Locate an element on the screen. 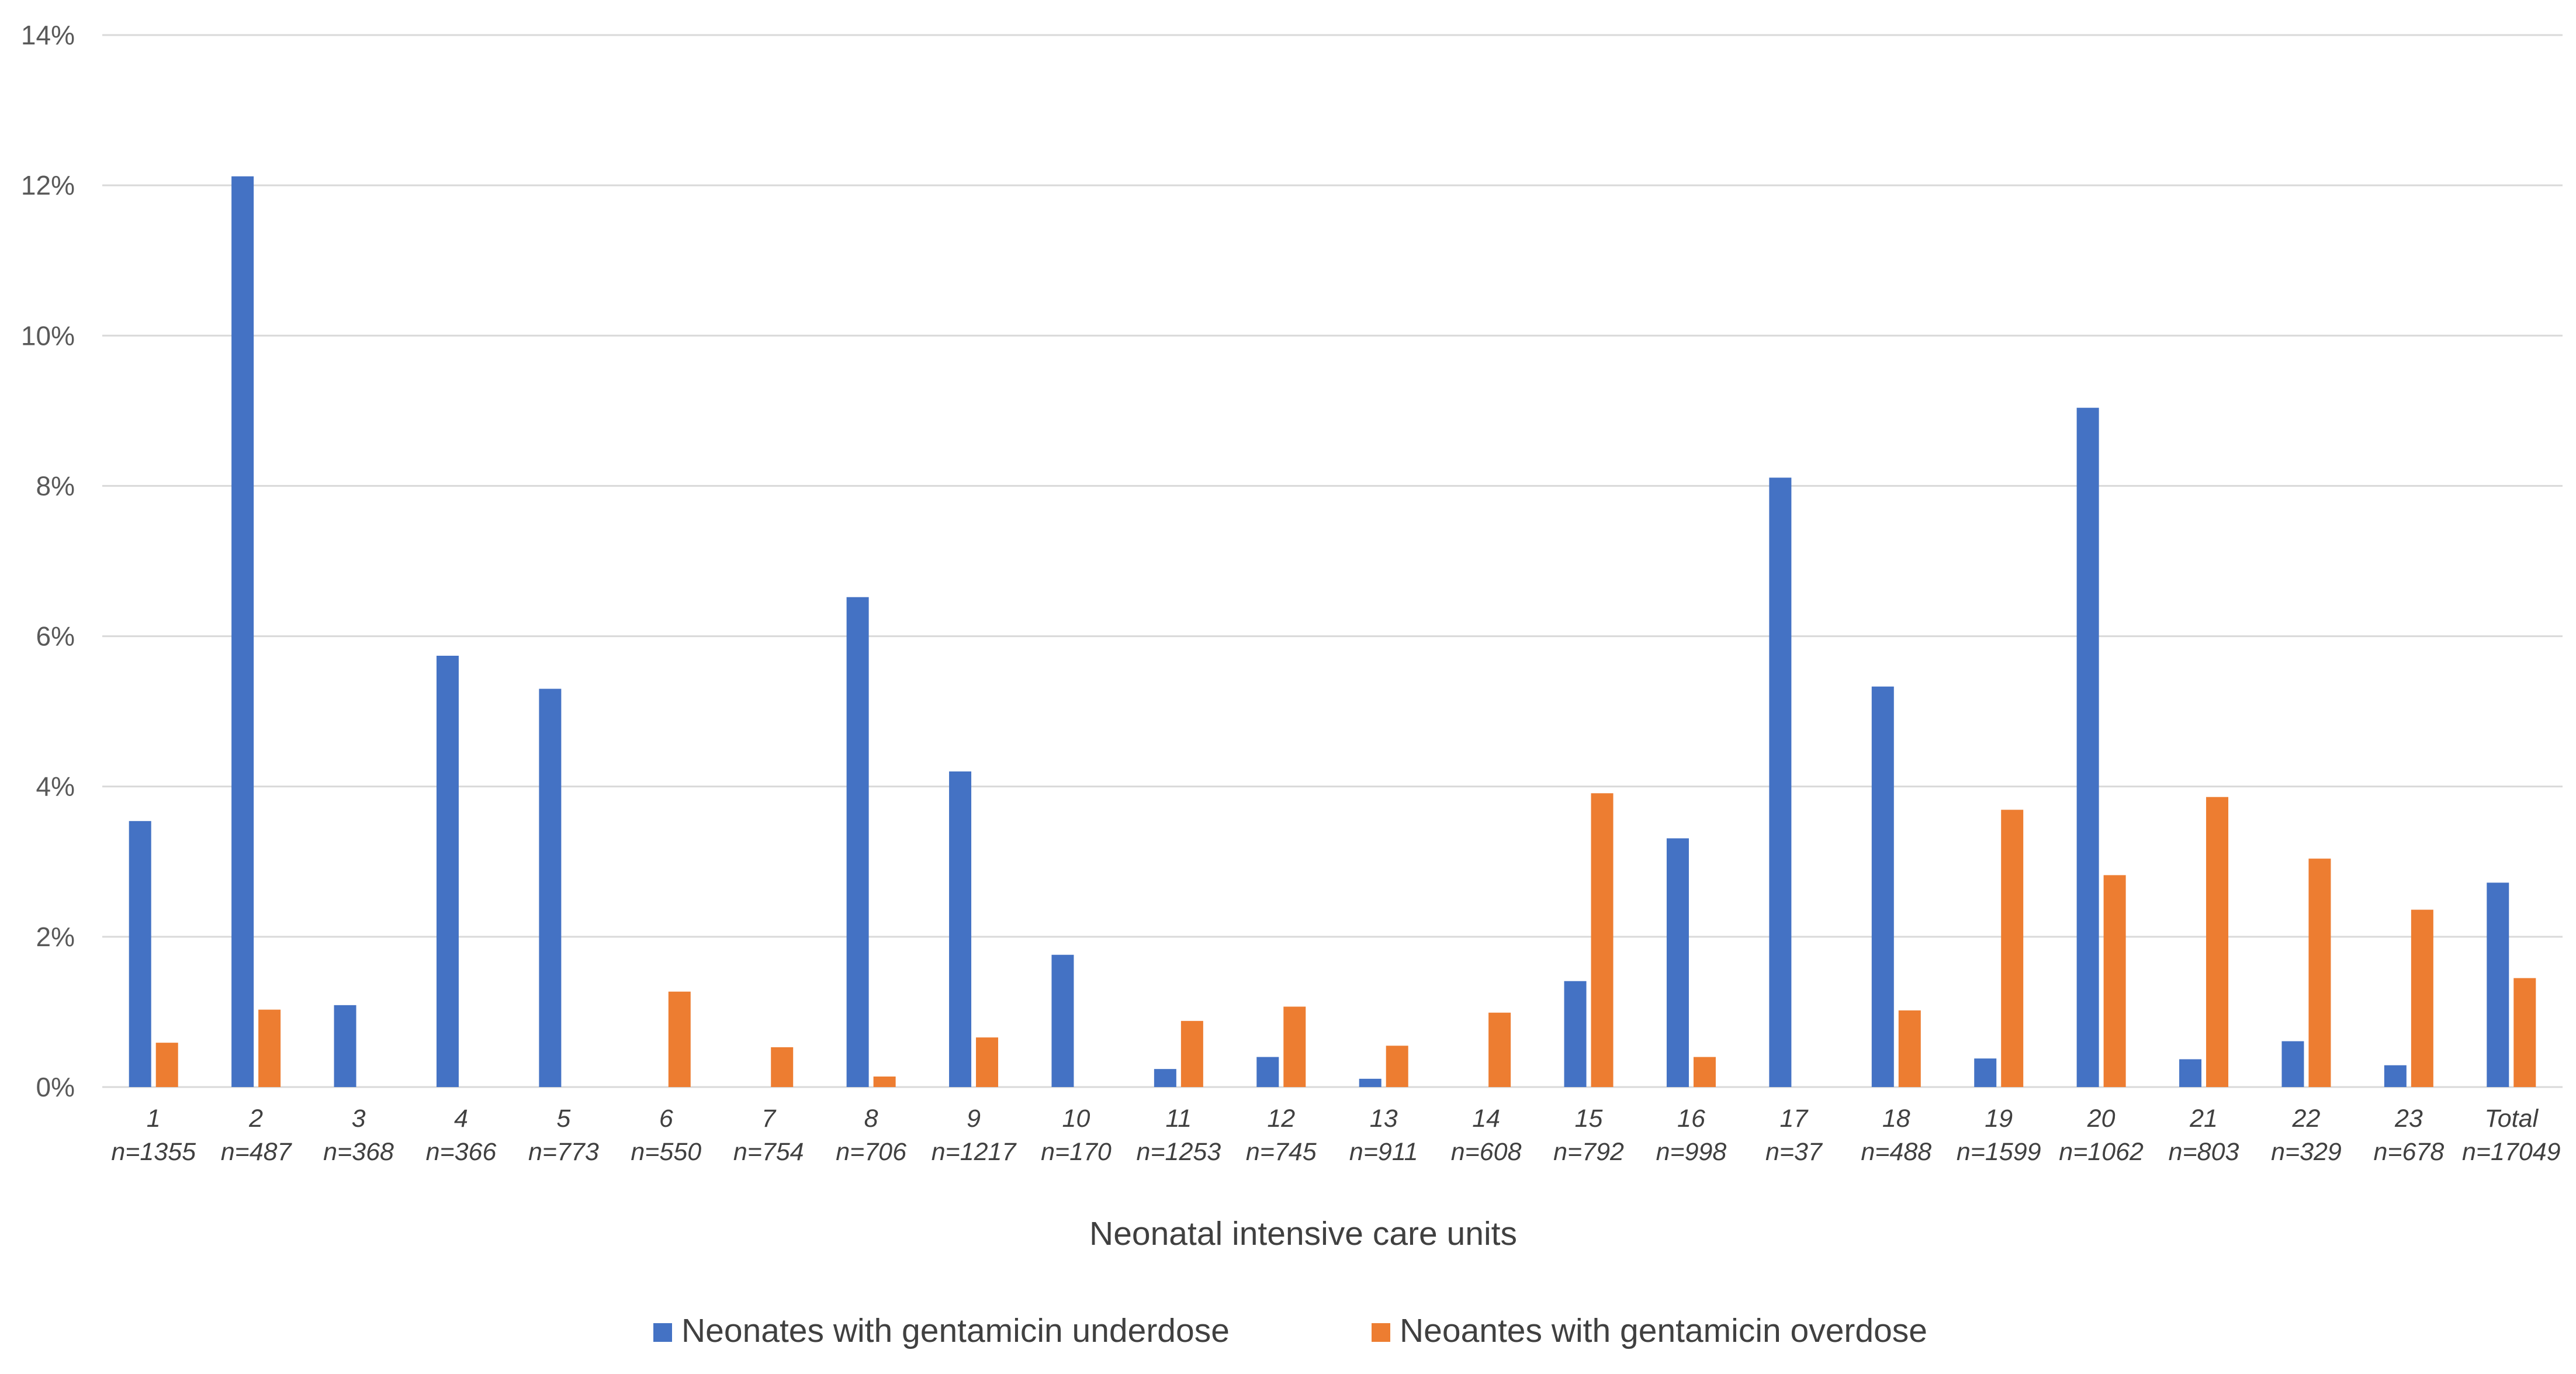 The image size is (2576, 1374). x-tick-label: 14 is located at coordinates (1486, 1119).